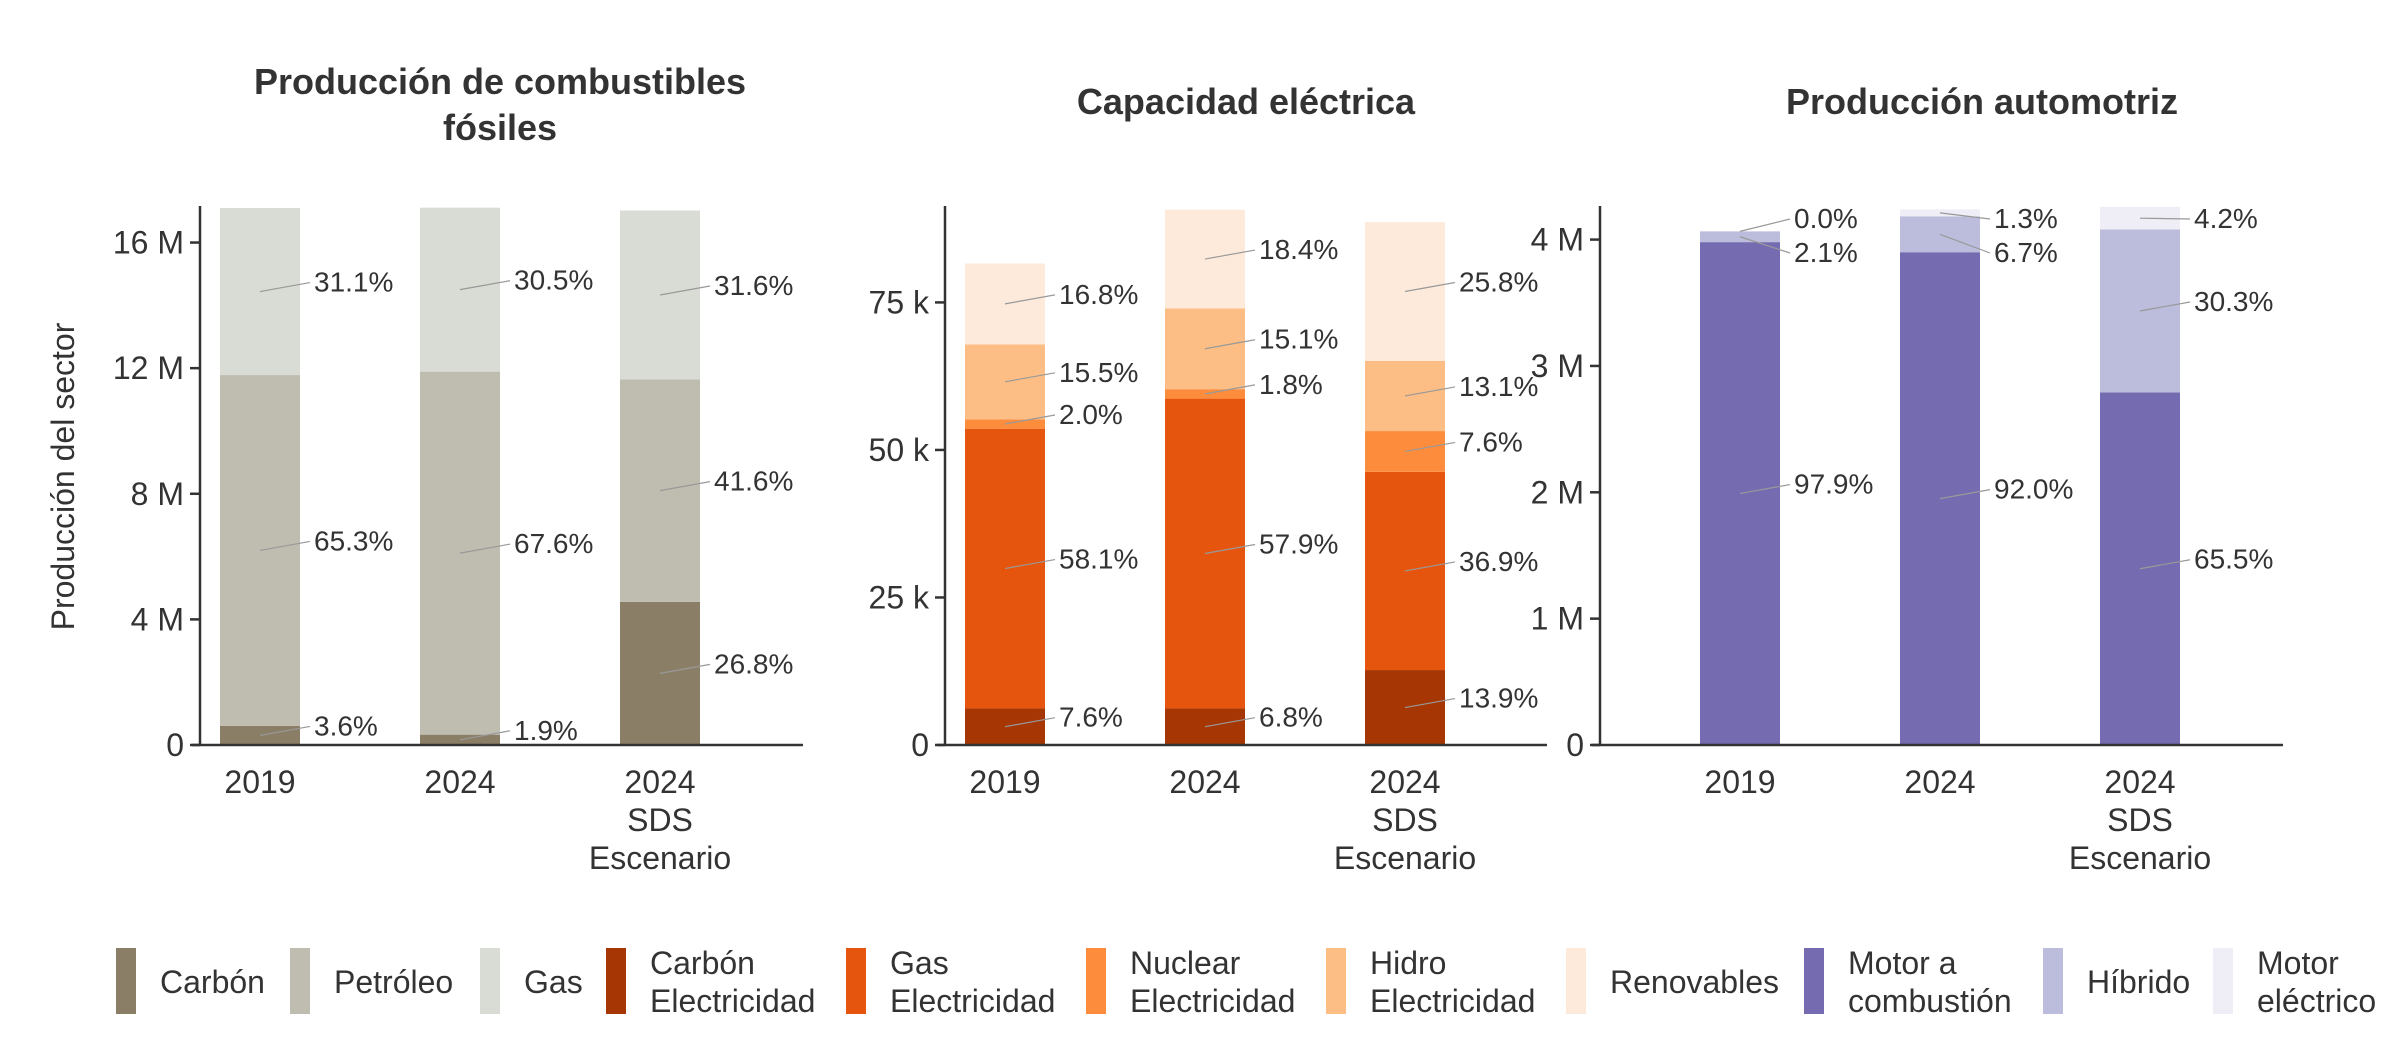 Image resolution: width=2400 pixels, height=1050 pixels. What do you see at coordinates (1833, 484) in the screenshot?
I see `data-label-motor-a-combustion-0: 97.9%` at bounding box center [1833, 484].